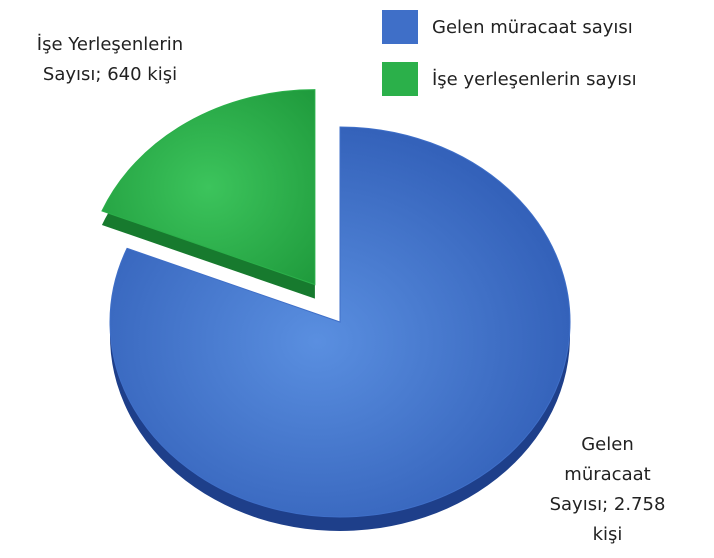 The width and height of the screenshot is (714, 558). I want to click on slice, so click(208, 187).